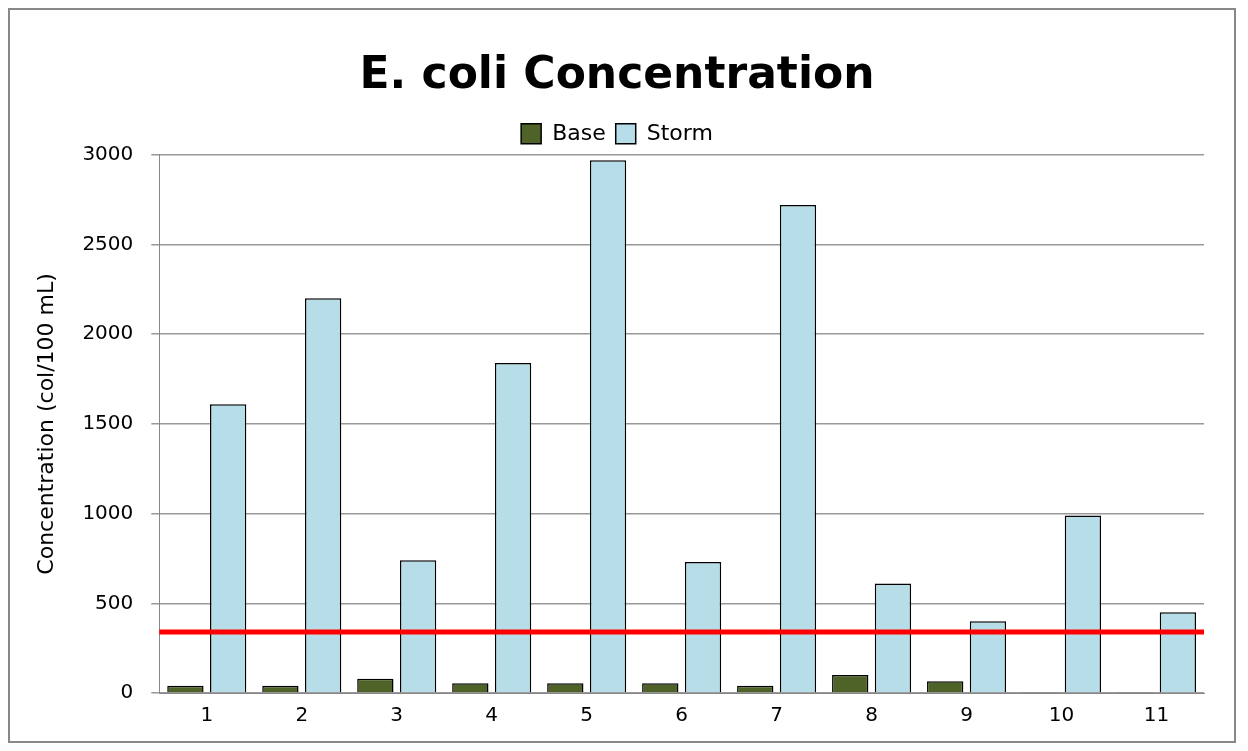  I want to click on x-tick-label: 1, so click(207, 714).